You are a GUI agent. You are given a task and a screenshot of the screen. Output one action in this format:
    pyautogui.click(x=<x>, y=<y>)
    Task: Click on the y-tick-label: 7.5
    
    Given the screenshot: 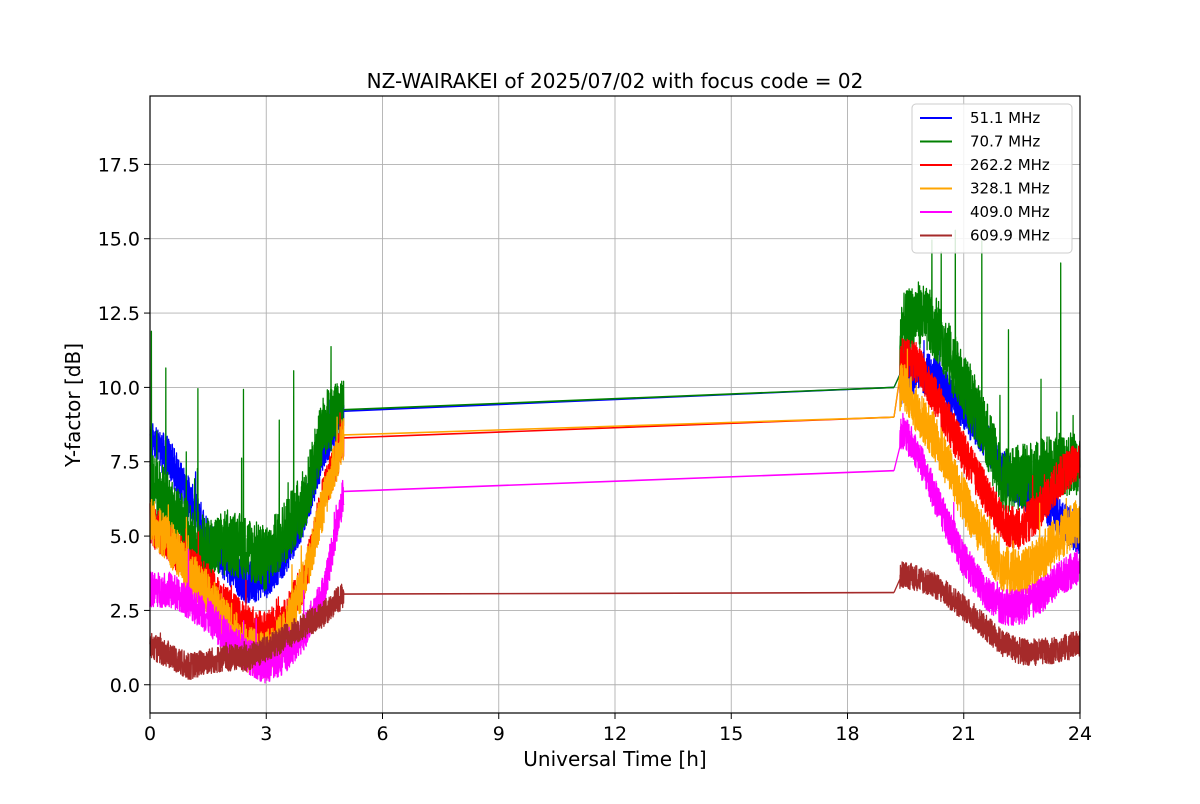 What is the action you would take?
    pyautogui.click(x=125, y=463)
    